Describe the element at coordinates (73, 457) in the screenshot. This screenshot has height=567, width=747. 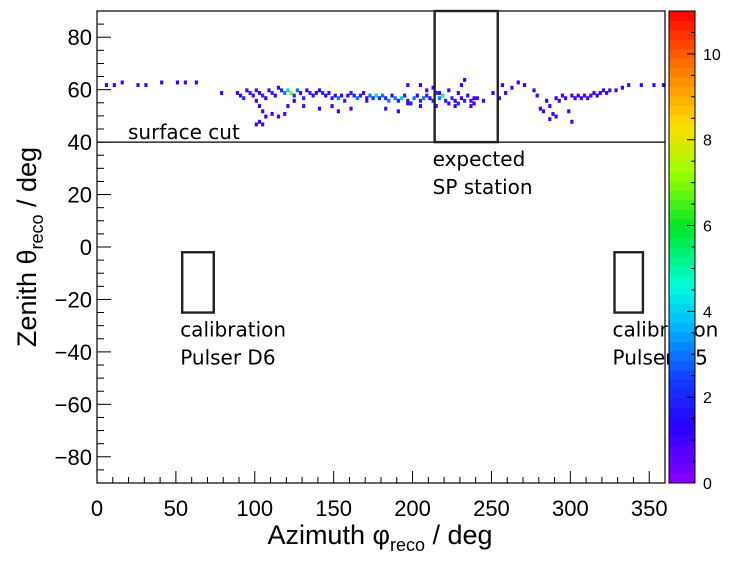
I see `y-tick-label: −80` at that location.